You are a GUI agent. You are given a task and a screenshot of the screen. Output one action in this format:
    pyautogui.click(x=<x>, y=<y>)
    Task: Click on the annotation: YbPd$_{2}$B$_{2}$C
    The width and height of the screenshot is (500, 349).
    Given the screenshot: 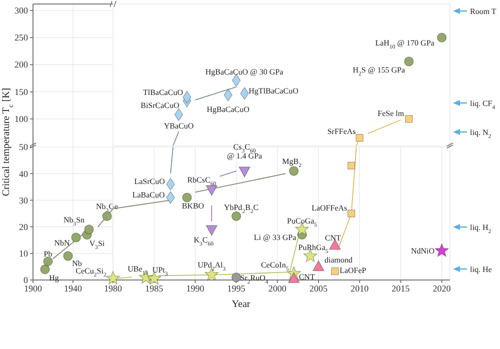 What is the action you would take?
    pyautogui.click(x=241, y=209)
    